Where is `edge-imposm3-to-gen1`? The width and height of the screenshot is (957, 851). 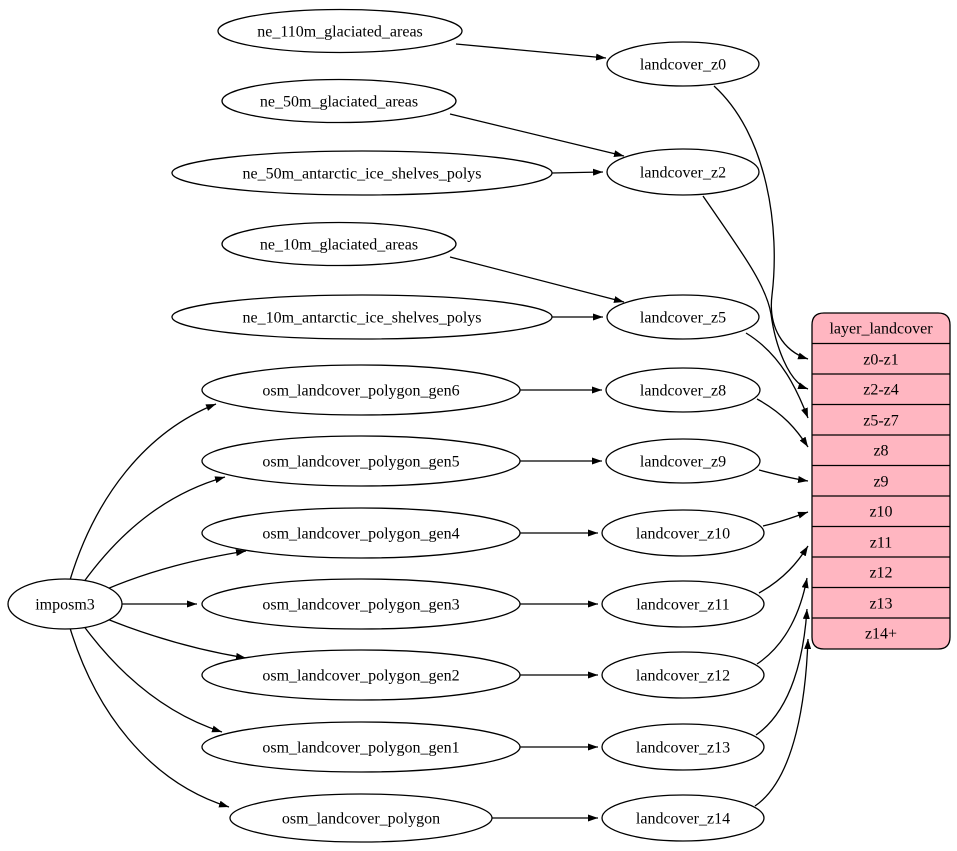 edge-imposm3-to-gen1 is located at coordinates (152, 678).